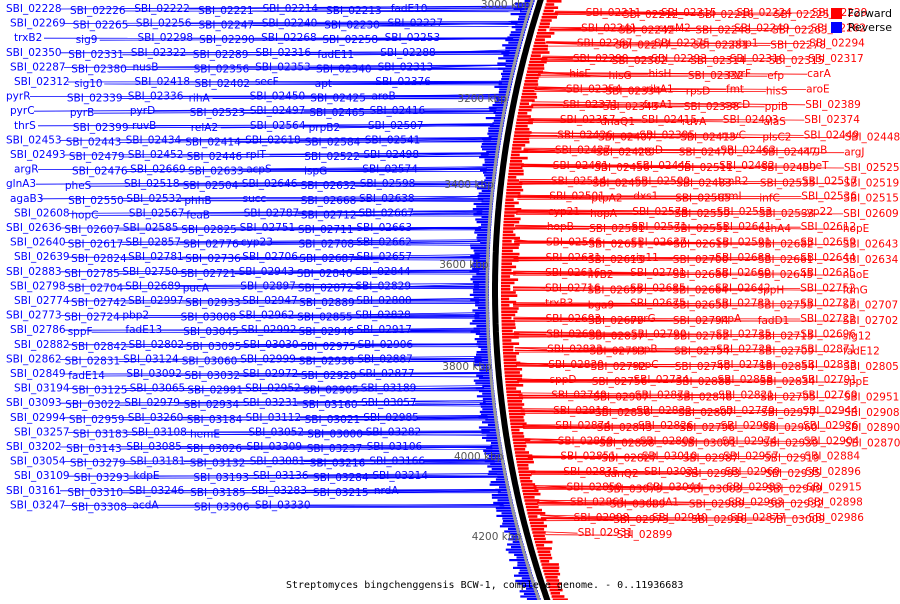 The height and width of the screenshot is (604, 900). What do you see at coordinates (99, 303) in the screenshot?
I see `reverse-gene-label: SBI_02742` at bounding box center [99, 303].